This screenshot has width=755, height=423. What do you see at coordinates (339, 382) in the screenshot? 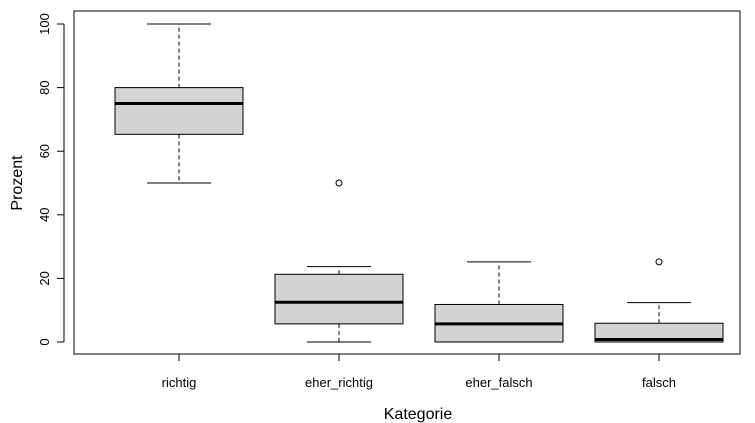
I see `x-tick-label: eher_richtig` at bounding box center [339, 382].